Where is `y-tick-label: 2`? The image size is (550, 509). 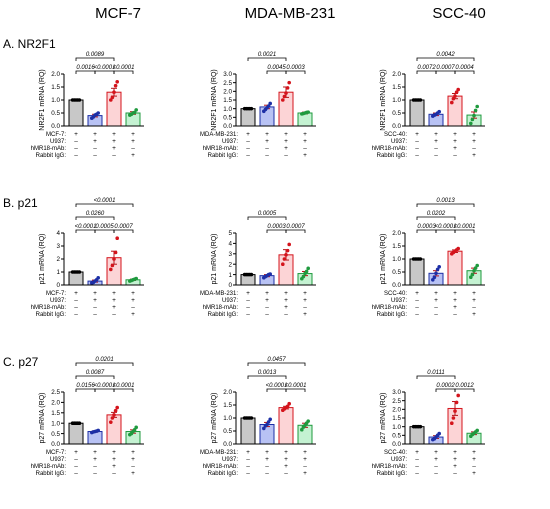 y-tick-label: 2 is located at coordinates (230, 264).